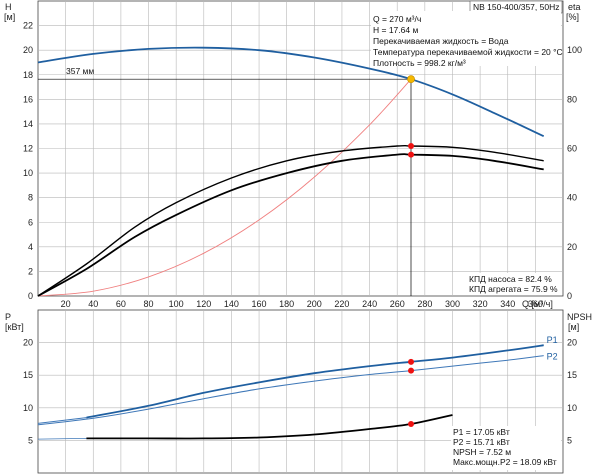 Image resolution: width=600 pixels, height=474 pixels. Describe the element at coordinates (441, 41) in the screenshot. I see `duty-info-line: Перекачиваемая жидкость = Вода` at that location.